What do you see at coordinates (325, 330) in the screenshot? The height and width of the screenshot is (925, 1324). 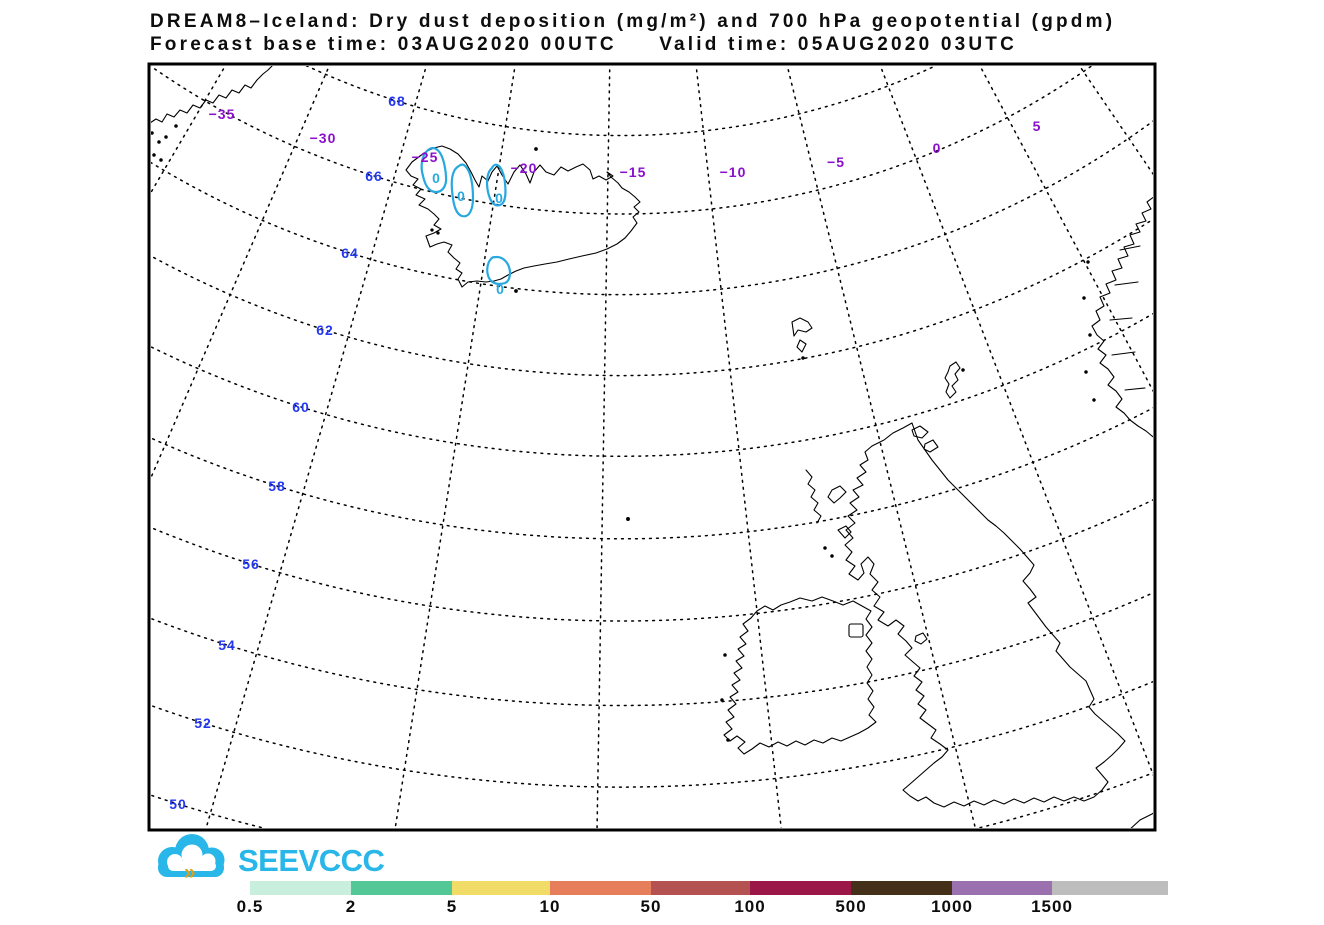 I see `lat-label-62: 62` at bounding box center [325, 330].